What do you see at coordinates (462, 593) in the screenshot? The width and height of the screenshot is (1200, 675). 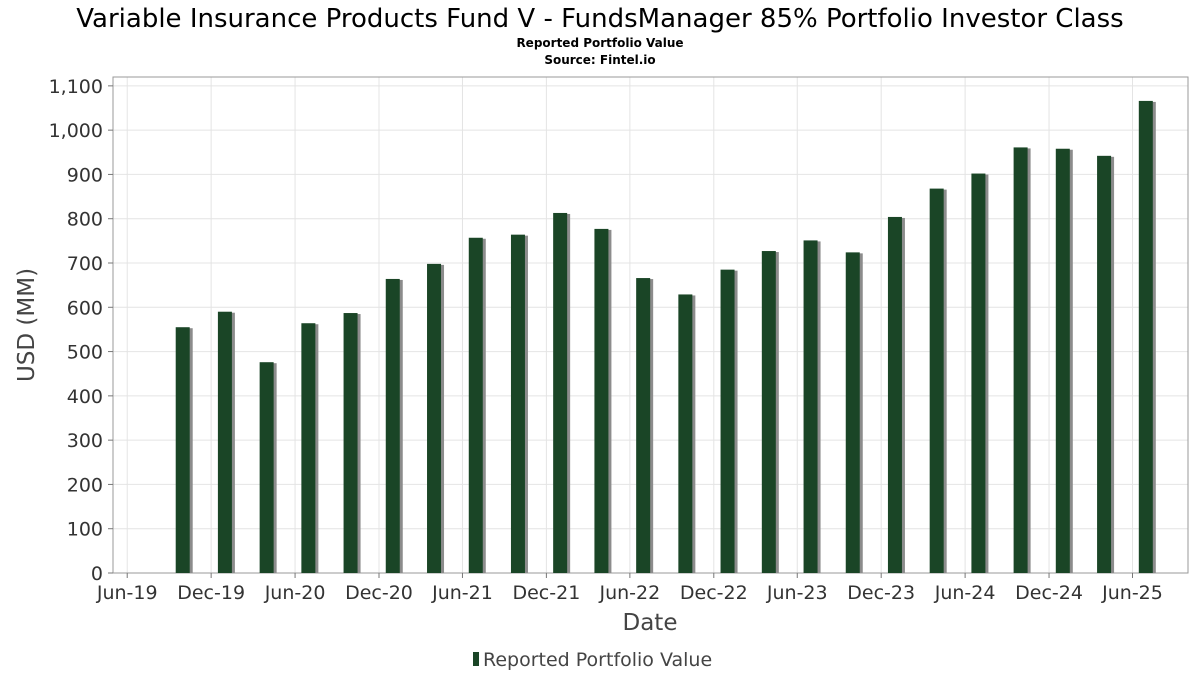 I see `x-tick-label: Jun-21` at bounding box center [462, 593].